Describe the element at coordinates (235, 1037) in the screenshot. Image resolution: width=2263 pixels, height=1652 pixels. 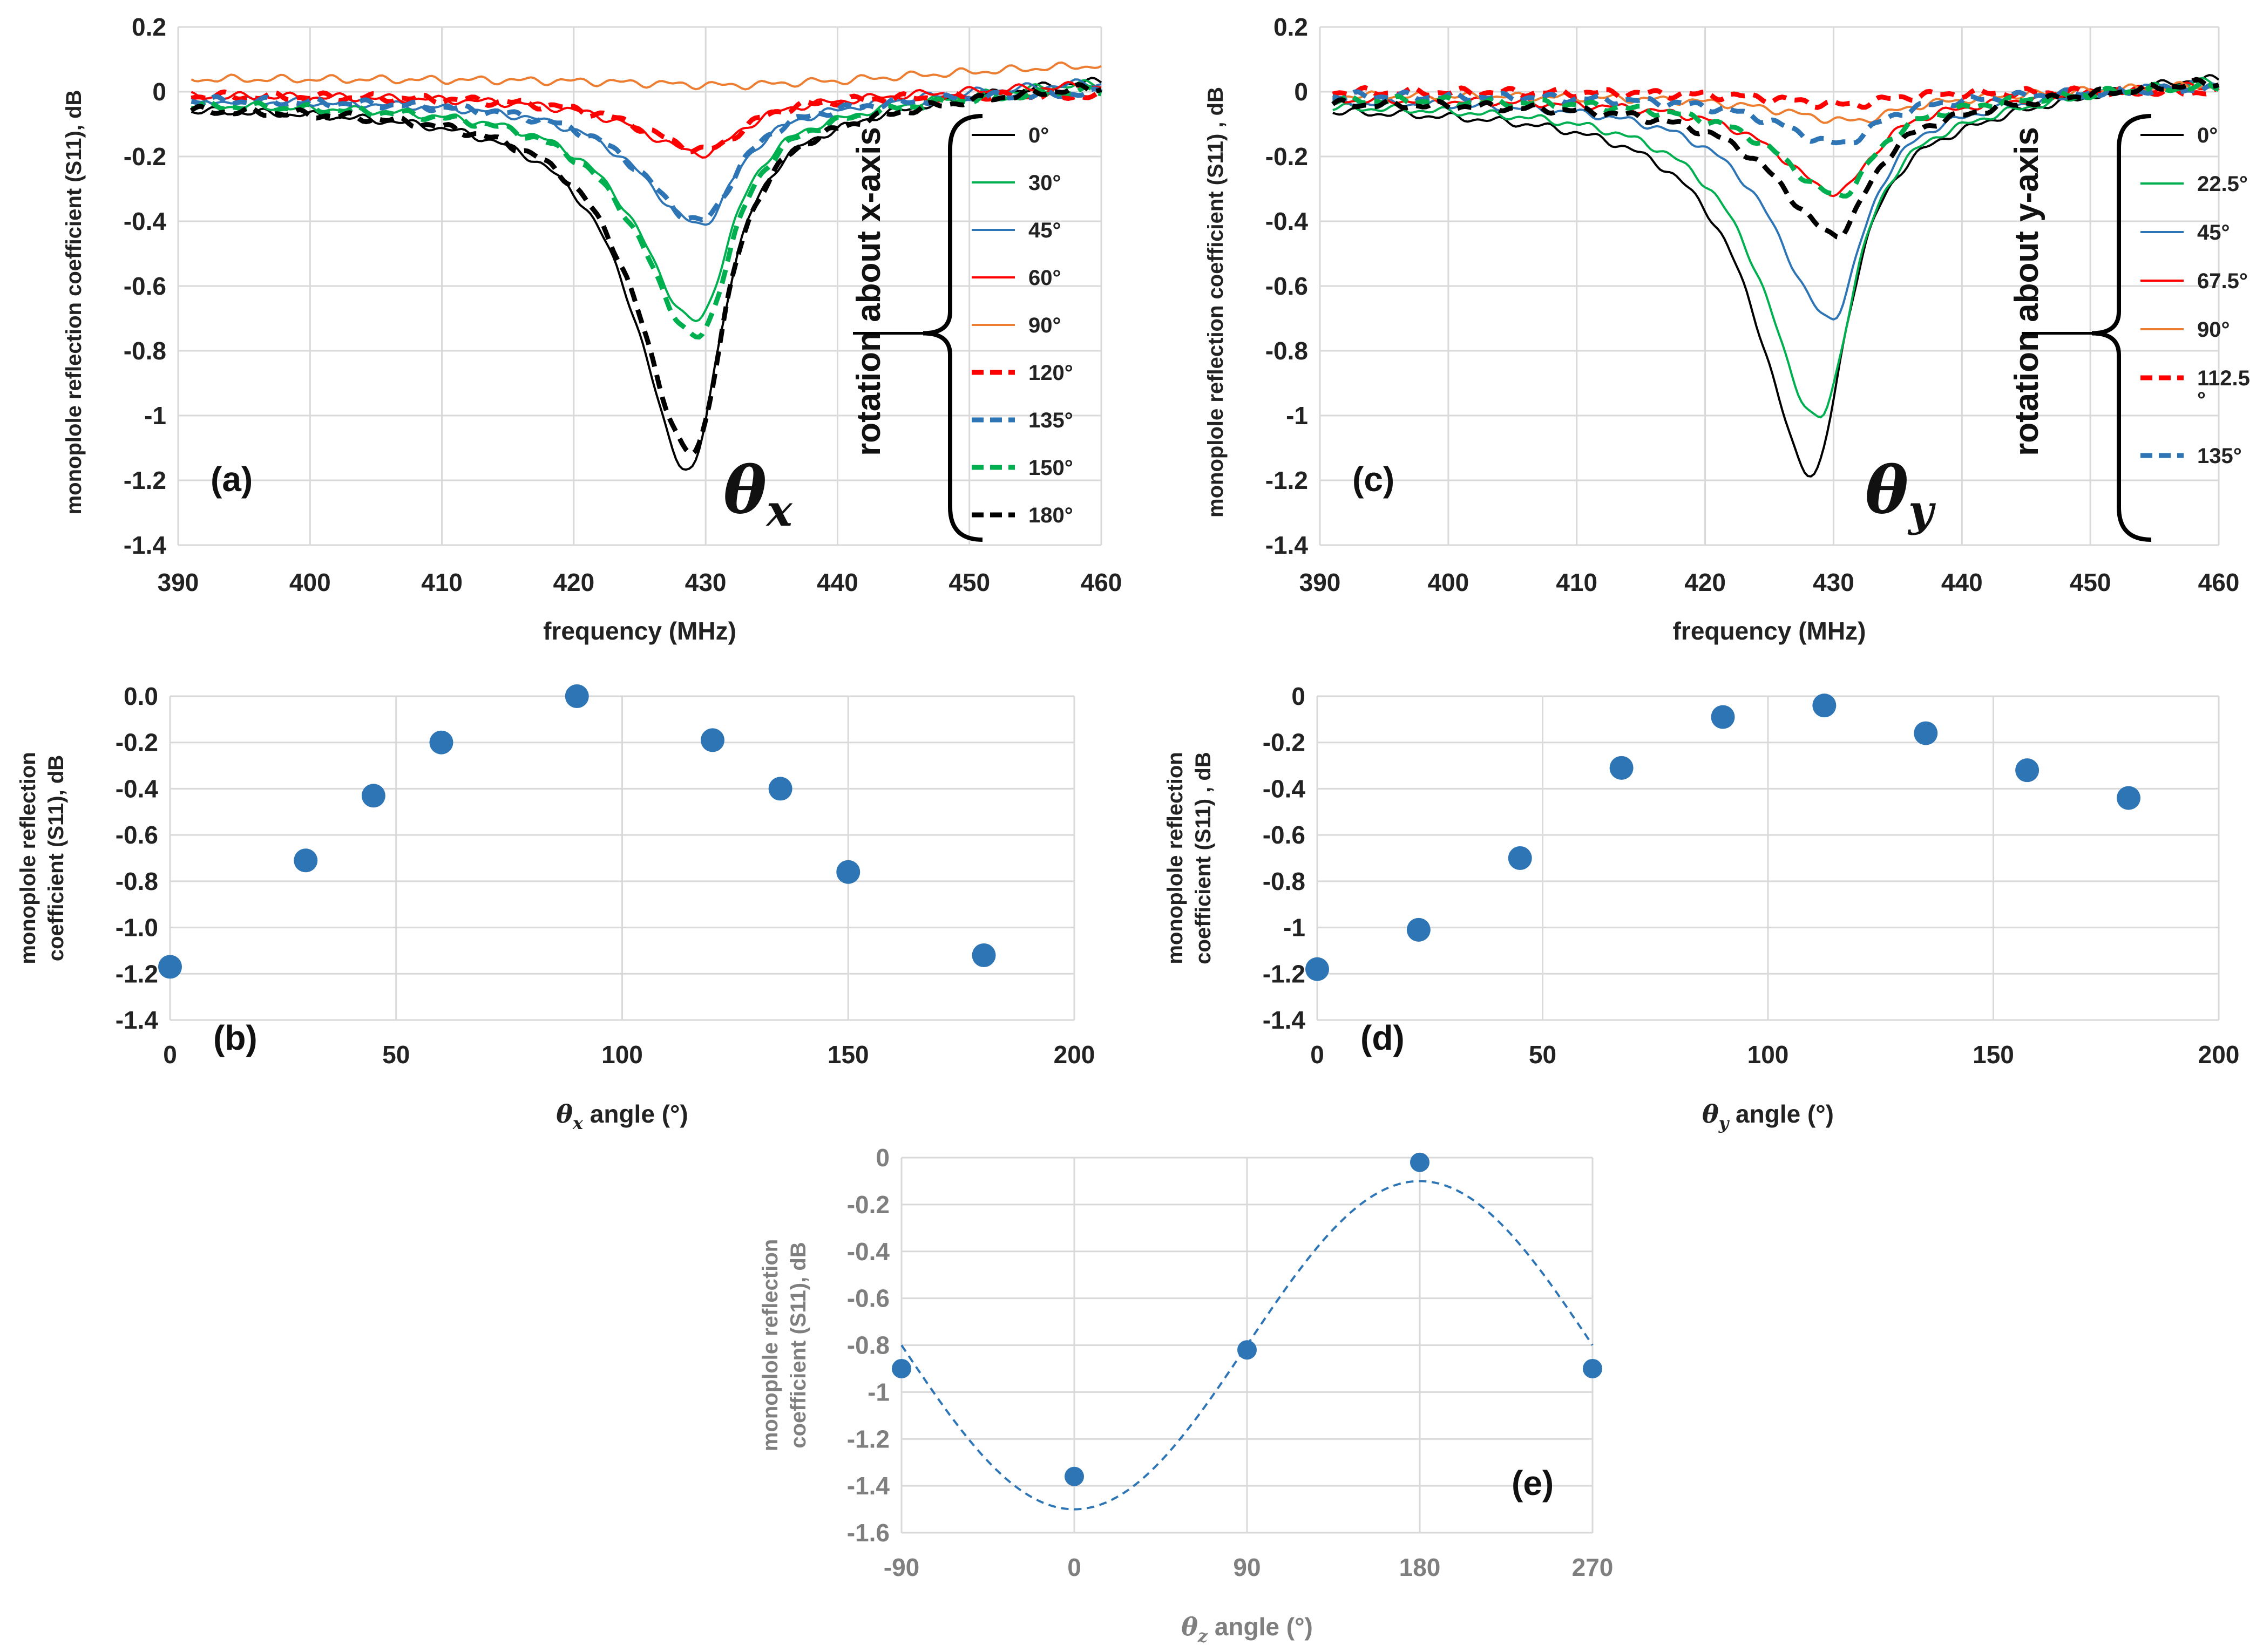
I see `panel-label: (b)` at that location.